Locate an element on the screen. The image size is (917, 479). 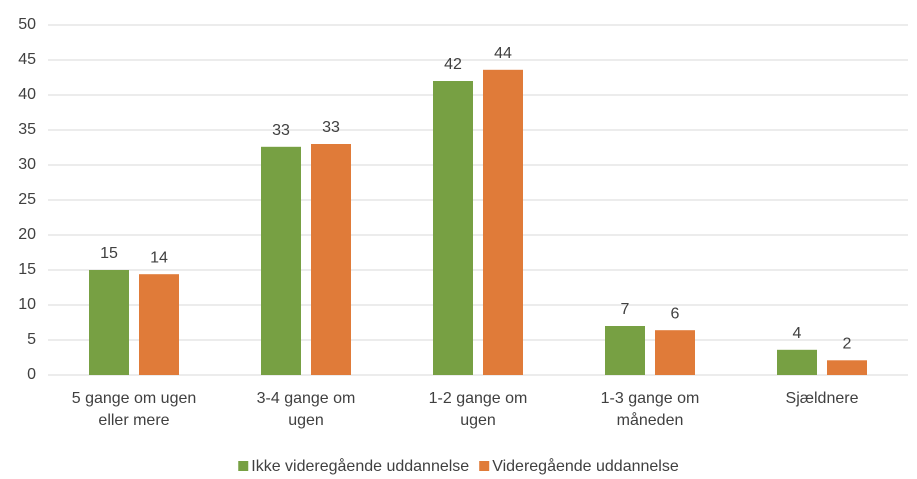
data-label: 7 is located at coordinates (625, 309).